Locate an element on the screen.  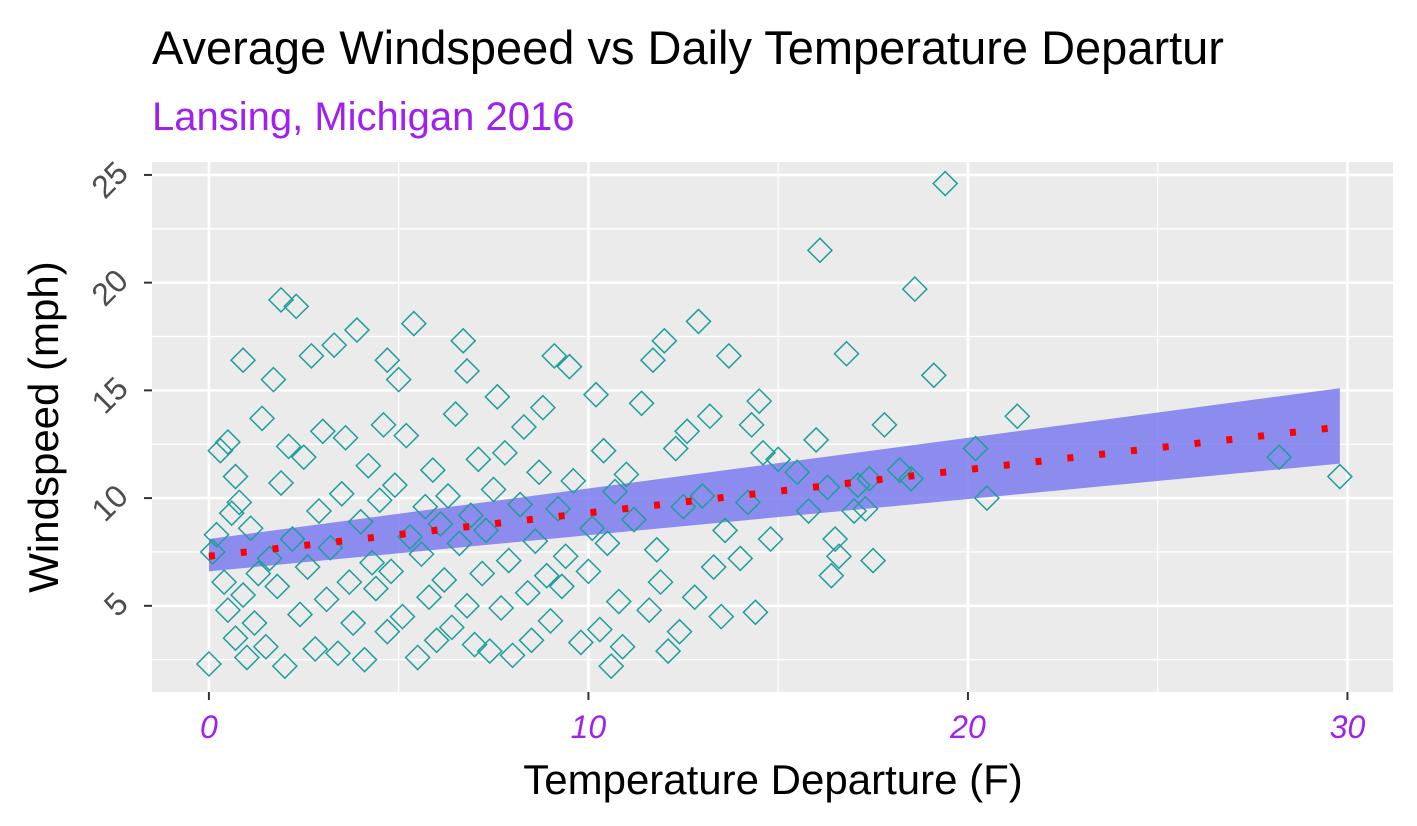
y-tick-label: 5 is located at coordinates (116, 604).